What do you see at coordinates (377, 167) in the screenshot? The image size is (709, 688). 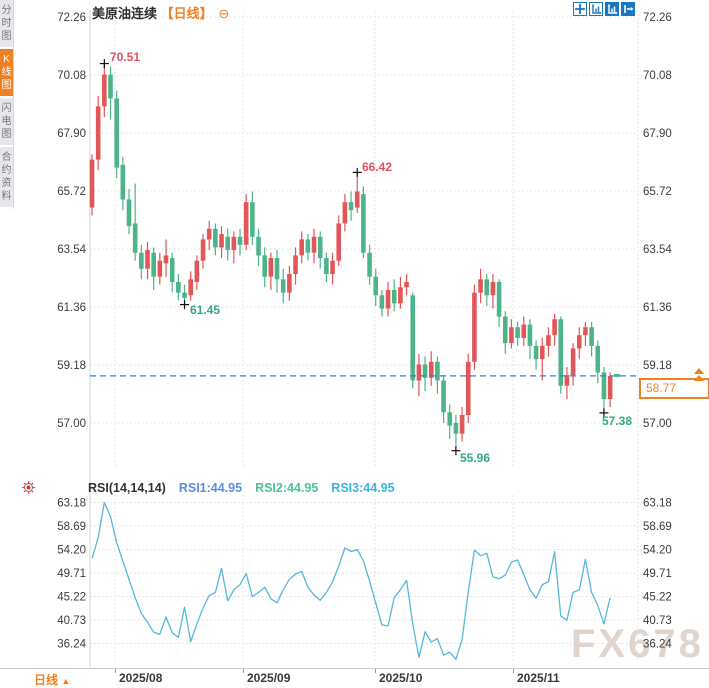 I see `annotation-high-66-42: 66.42` at bounding box center [377, 167].